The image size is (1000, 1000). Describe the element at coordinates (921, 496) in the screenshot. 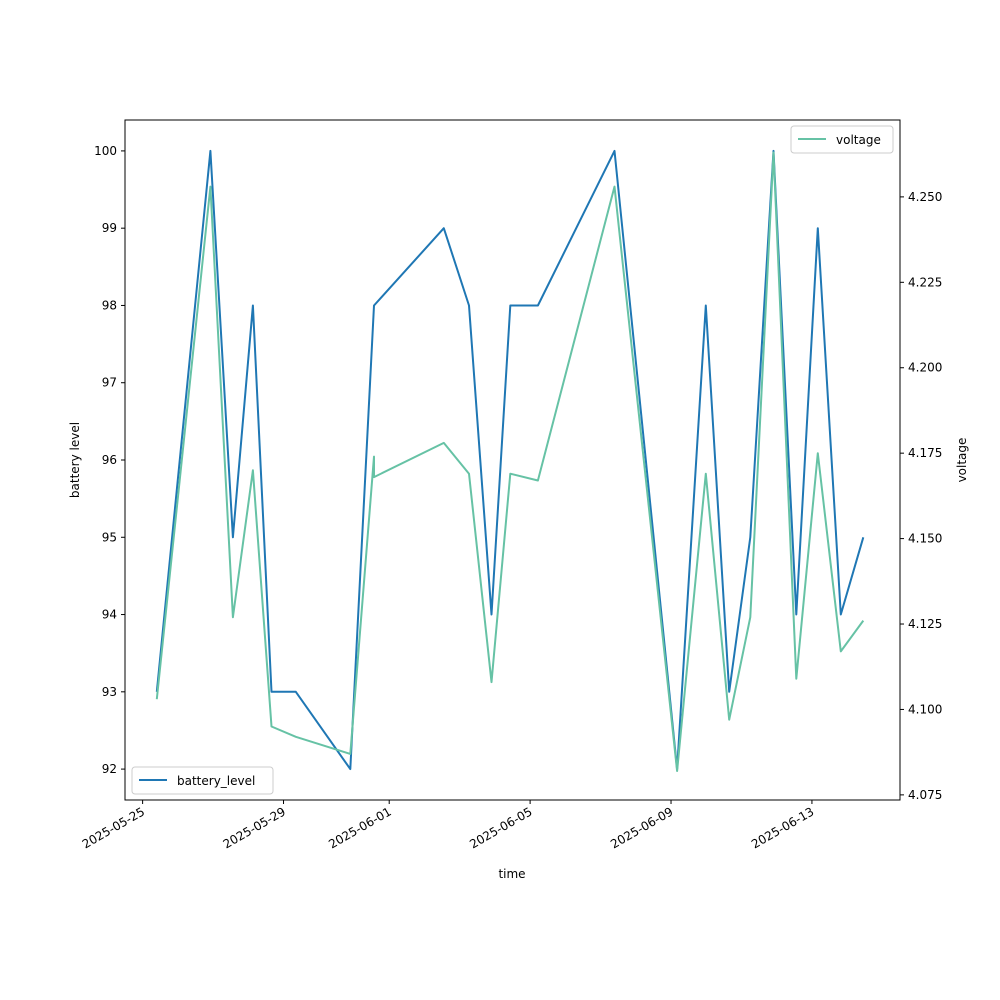

I see `y-axis-right: 4.075 4.100 4.125 4.150 4.175 4.200 4.225 4.250` at that location.